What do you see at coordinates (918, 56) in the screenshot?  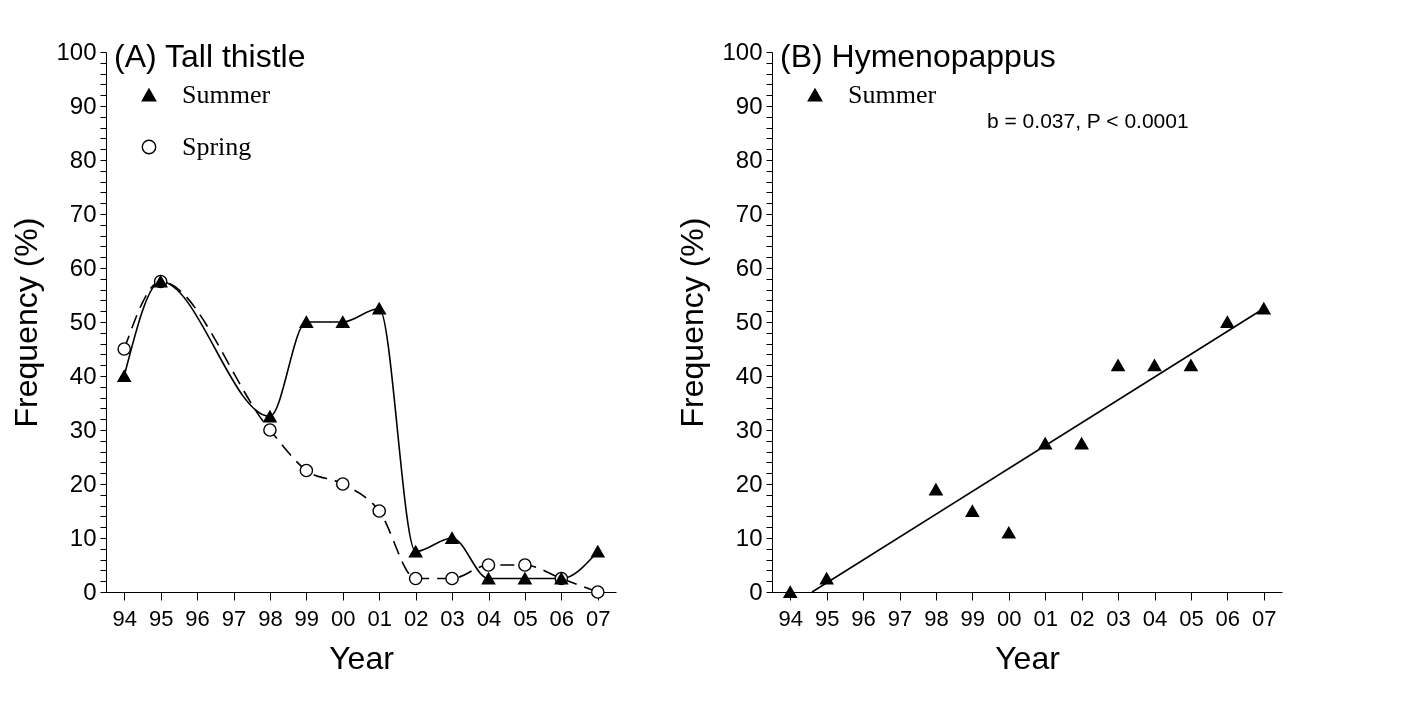 I see `chart-title: (B) Hymenopappus` at bounding box center [918, 56].